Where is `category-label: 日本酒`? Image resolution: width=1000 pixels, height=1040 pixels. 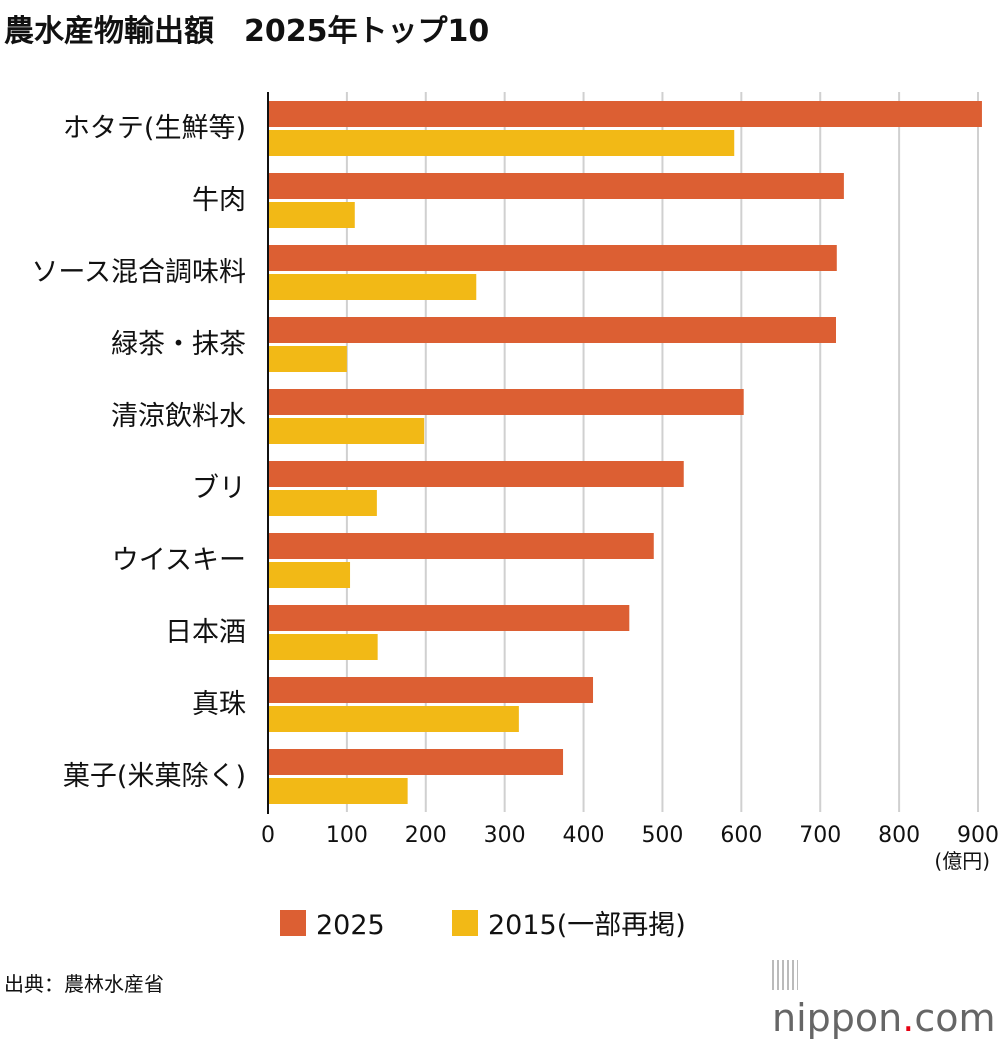 category-label: 日本酒 is located at coordinates (205, 632).